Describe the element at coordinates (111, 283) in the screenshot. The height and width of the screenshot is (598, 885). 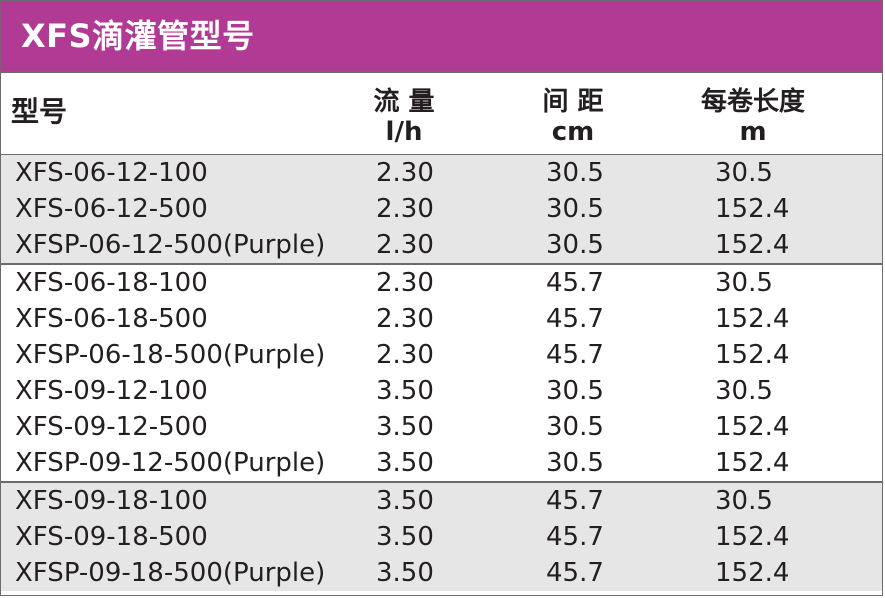
I see `cell-model: XFS-06-18-100` at that location.